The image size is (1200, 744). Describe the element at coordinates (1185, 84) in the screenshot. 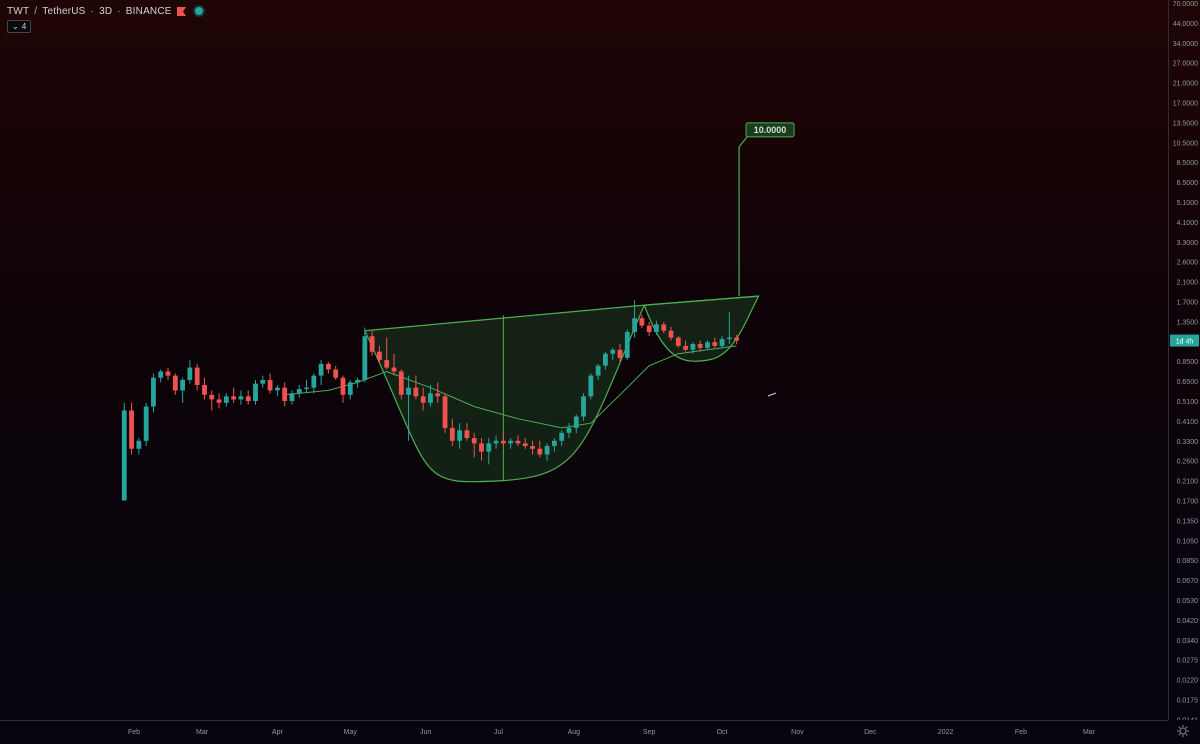

I see `price-tick-label: 21.0000` at that location.